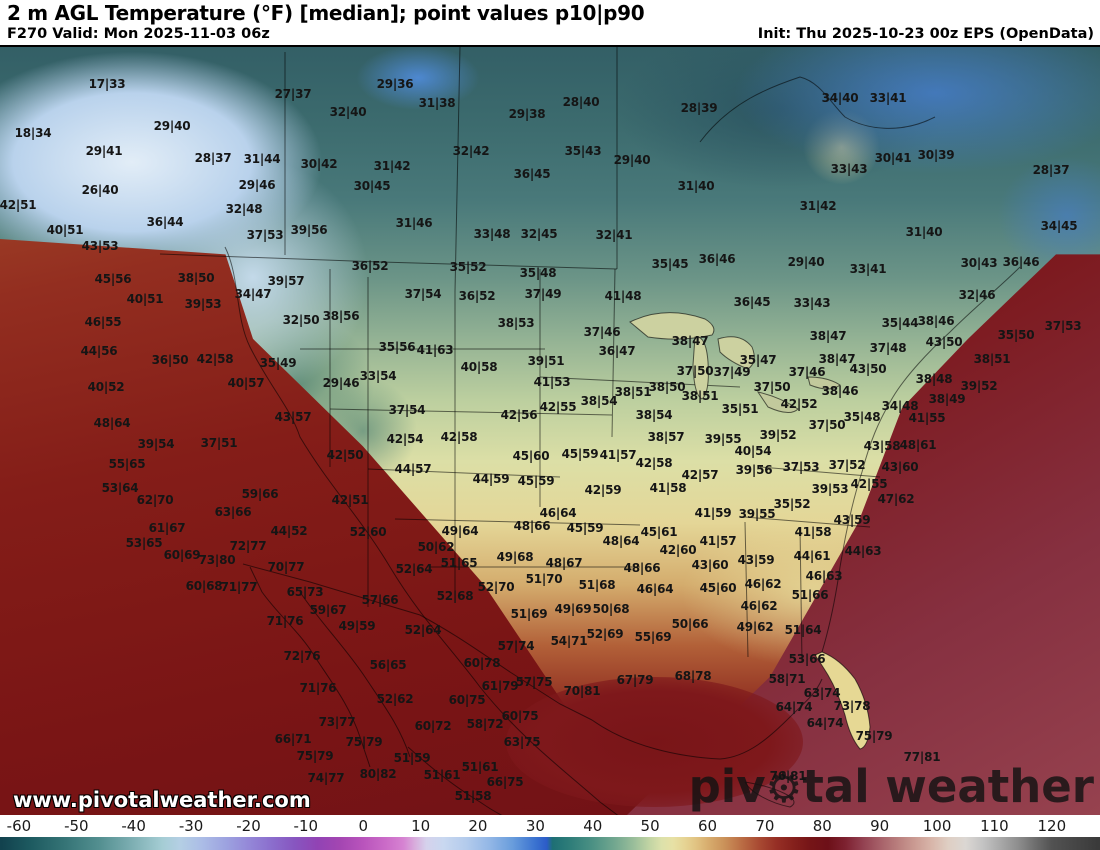  Describe the element at coordinates (753, 451) in the screenshot. I see `point-value: 40|54` at that location.